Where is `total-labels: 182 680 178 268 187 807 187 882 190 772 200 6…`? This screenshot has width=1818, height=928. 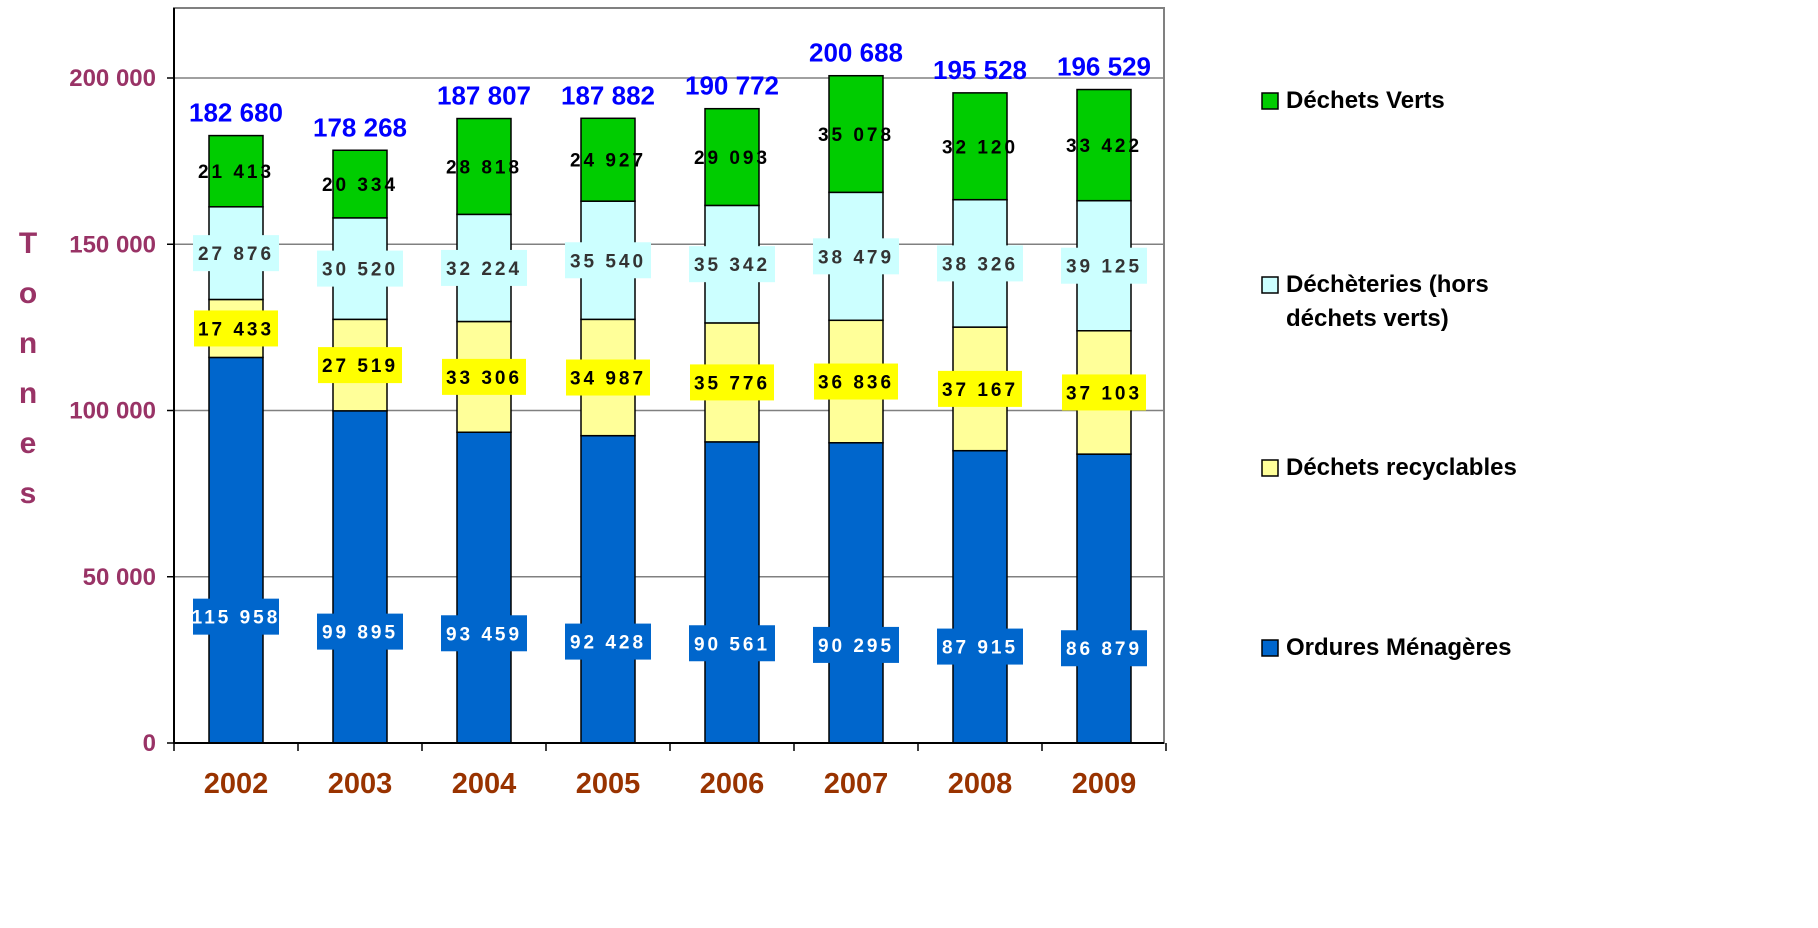
total-labels: 182 680 178 268 187 807 187 882 190 772 200 6… is located at coordinates (670, 90).